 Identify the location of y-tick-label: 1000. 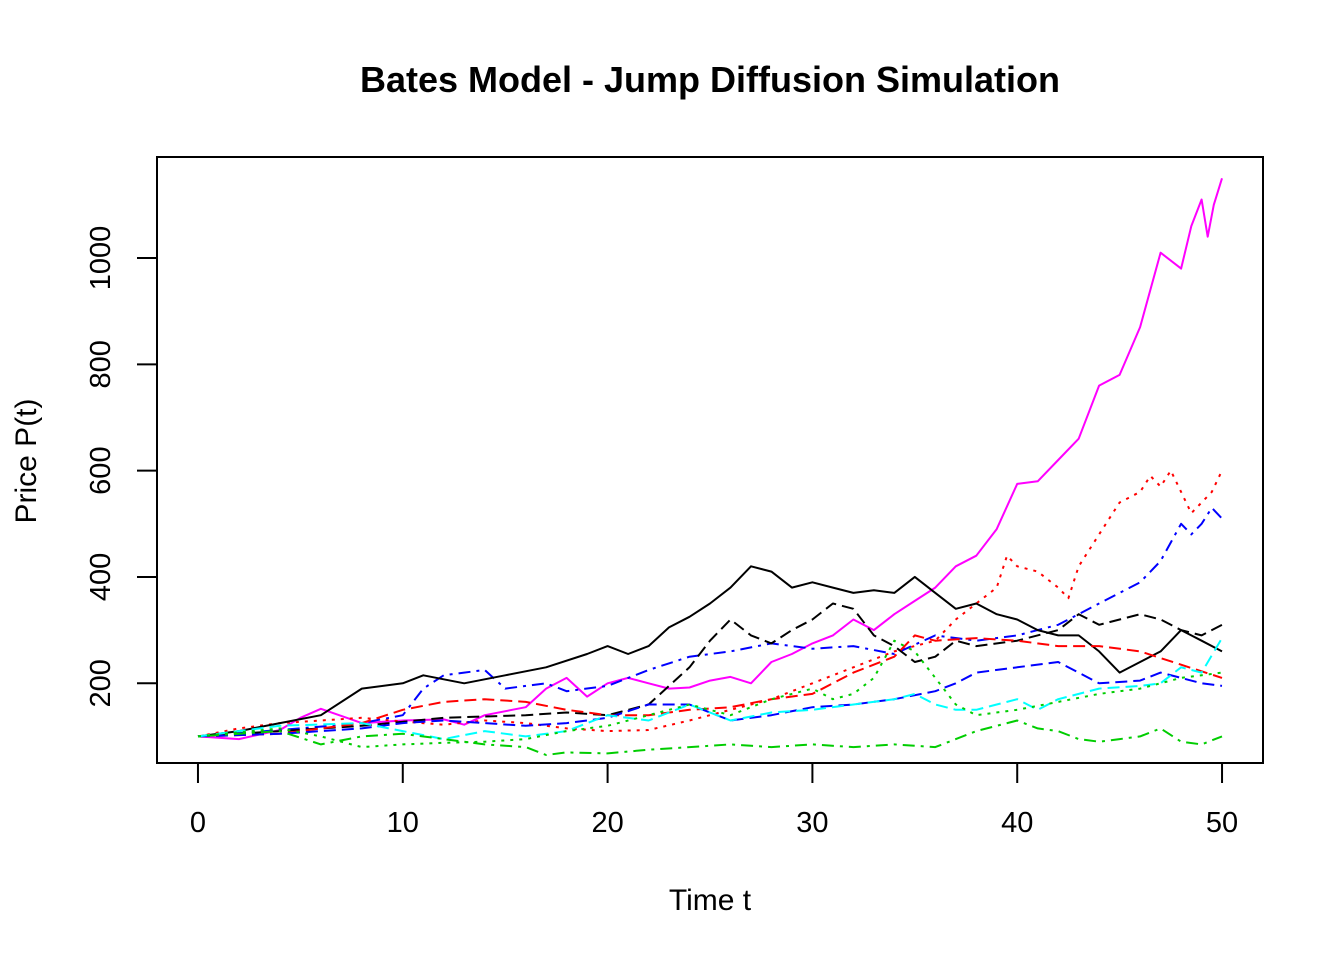
(101, 258).